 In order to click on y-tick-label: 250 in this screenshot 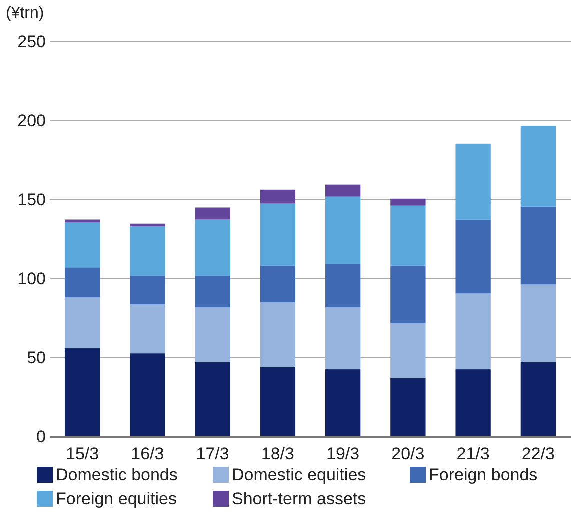, I will do `click(32, 42)`.